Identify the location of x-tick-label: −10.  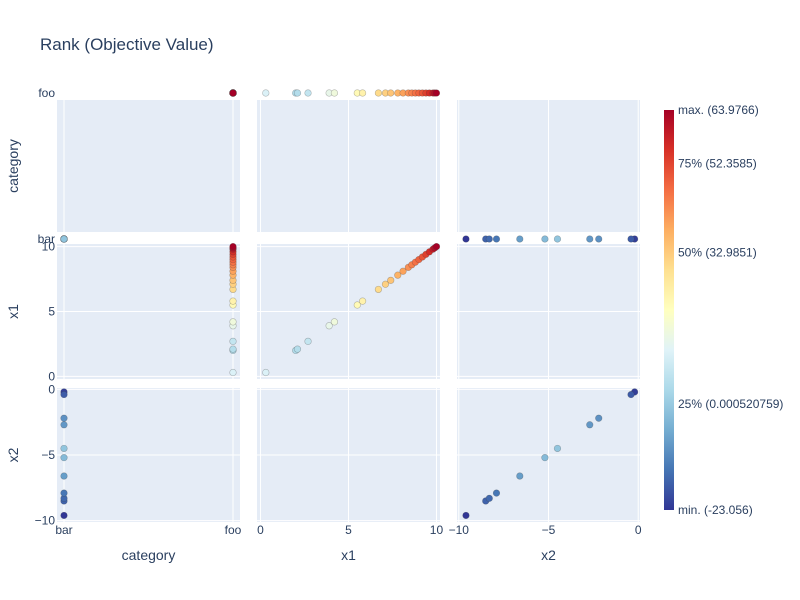
(459, 530).